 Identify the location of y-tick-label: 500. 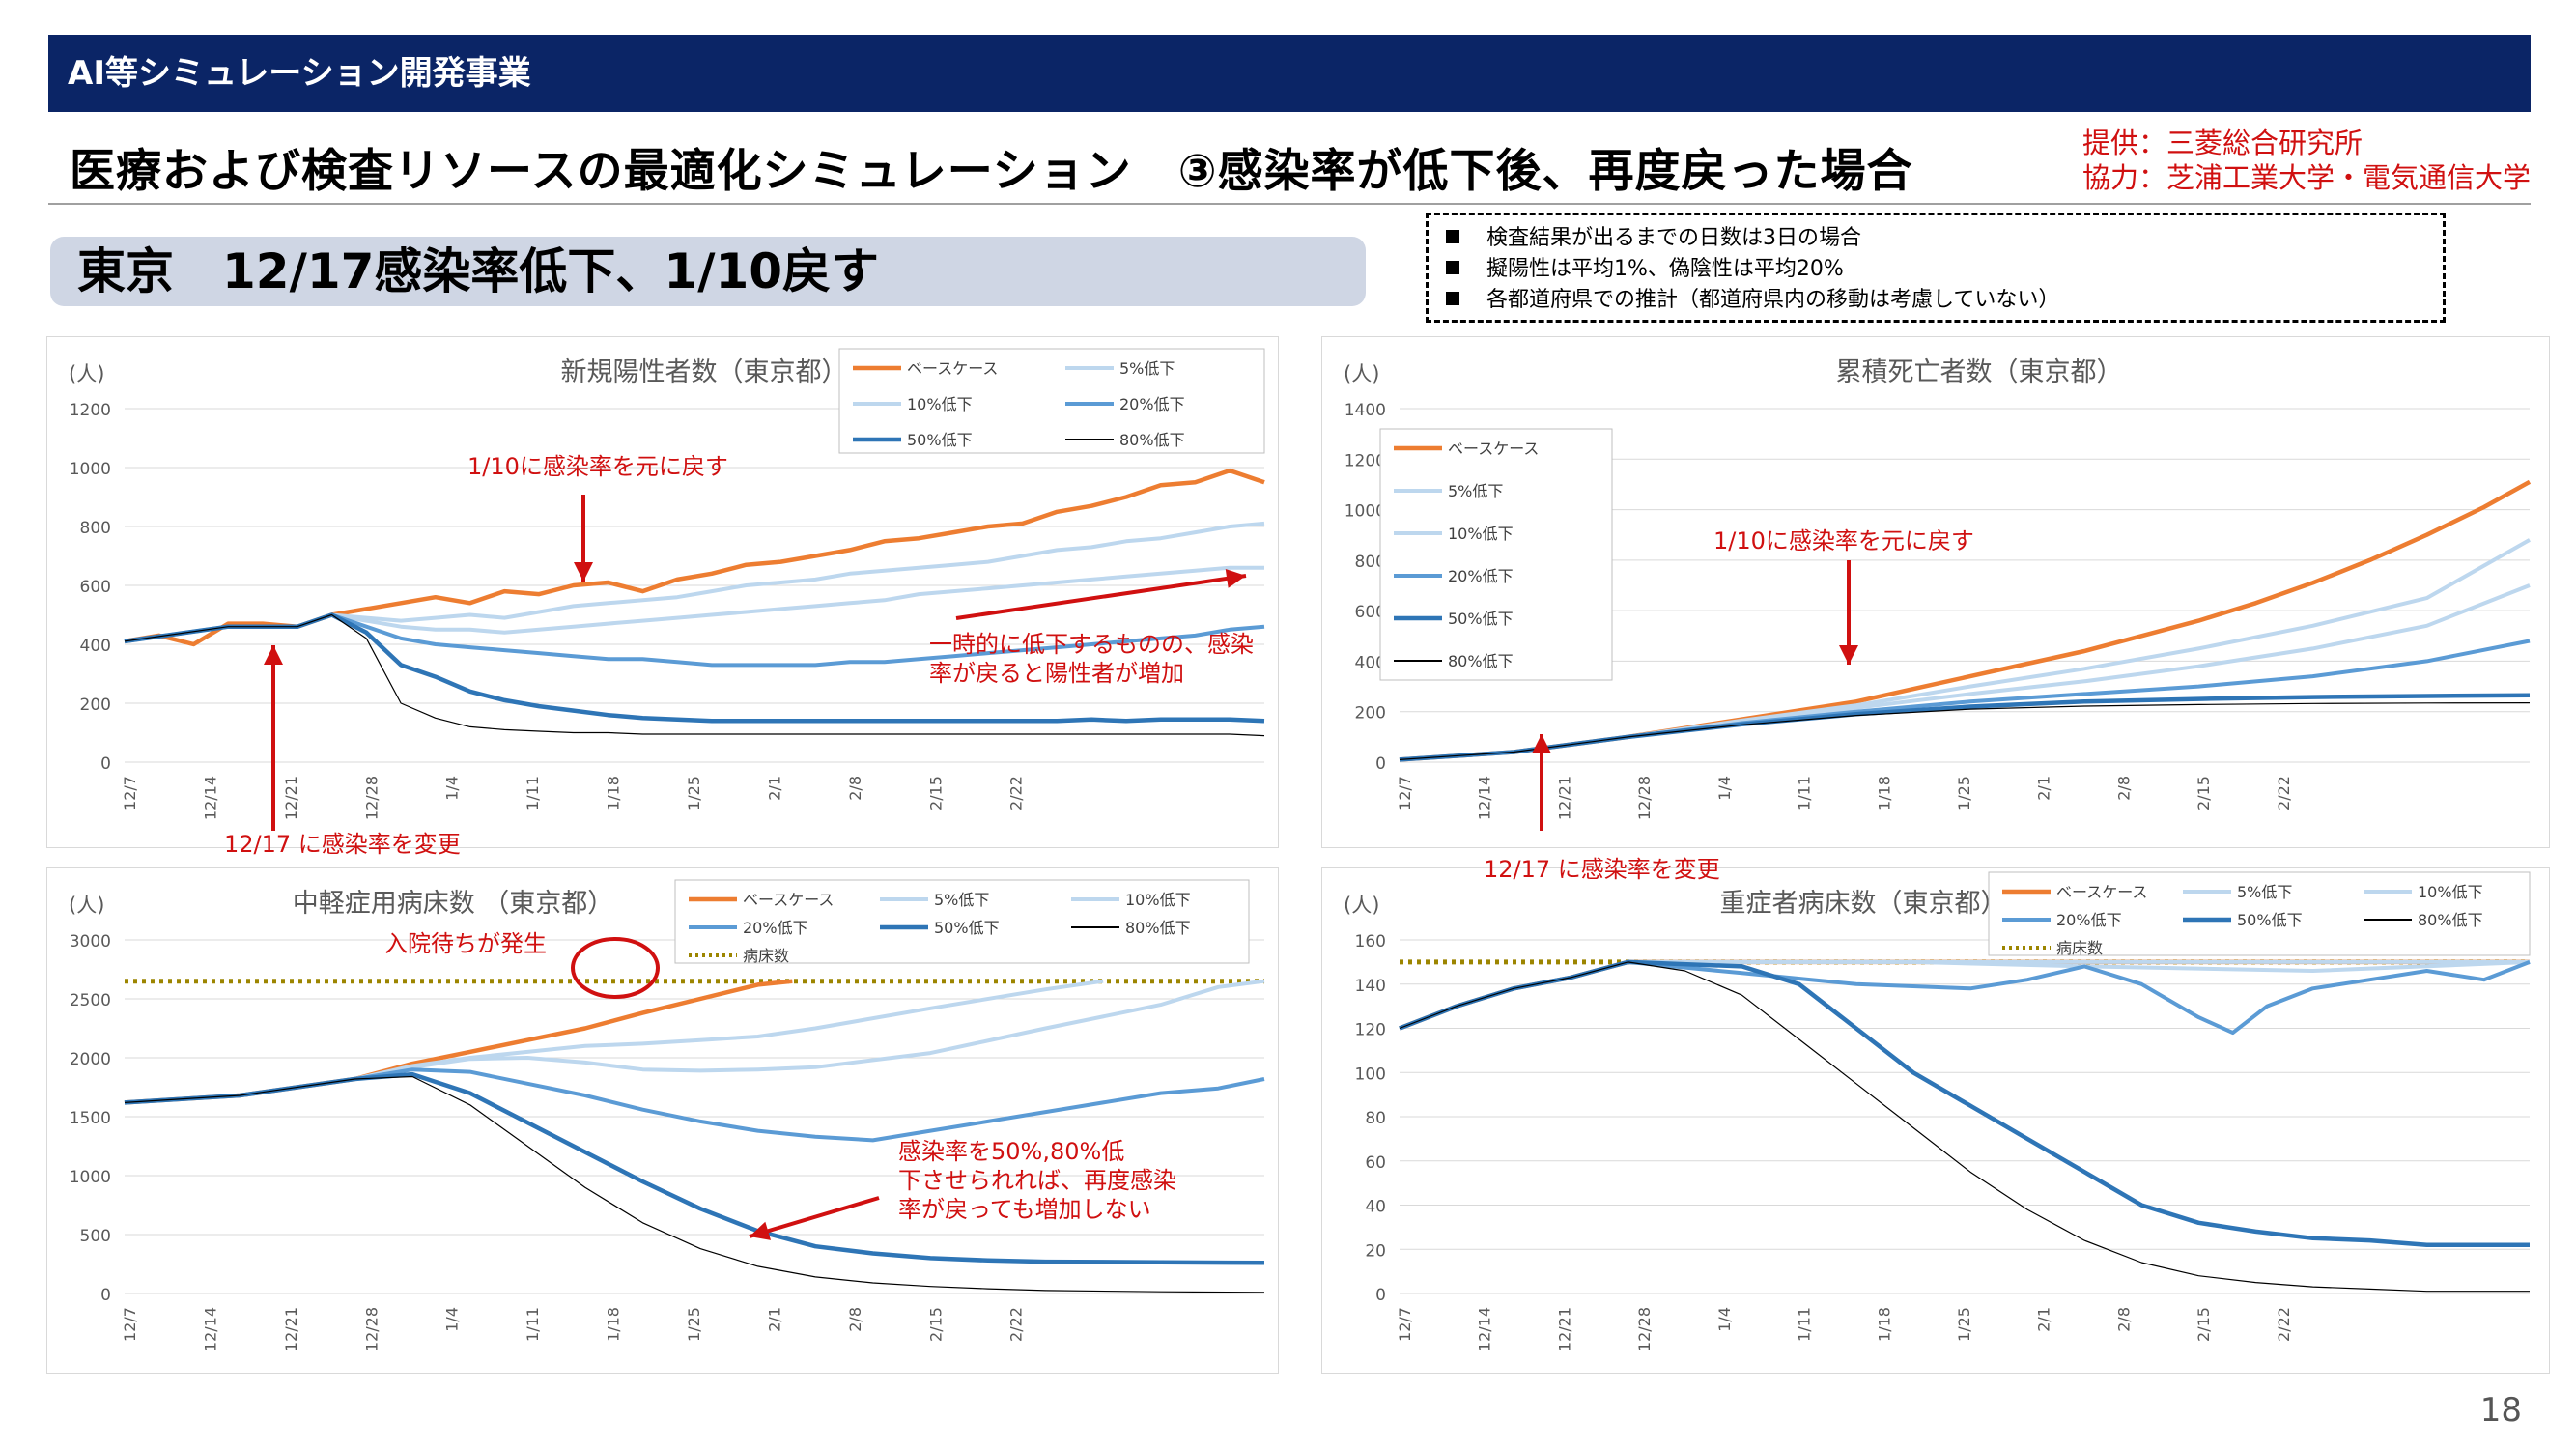
(95, 1236).